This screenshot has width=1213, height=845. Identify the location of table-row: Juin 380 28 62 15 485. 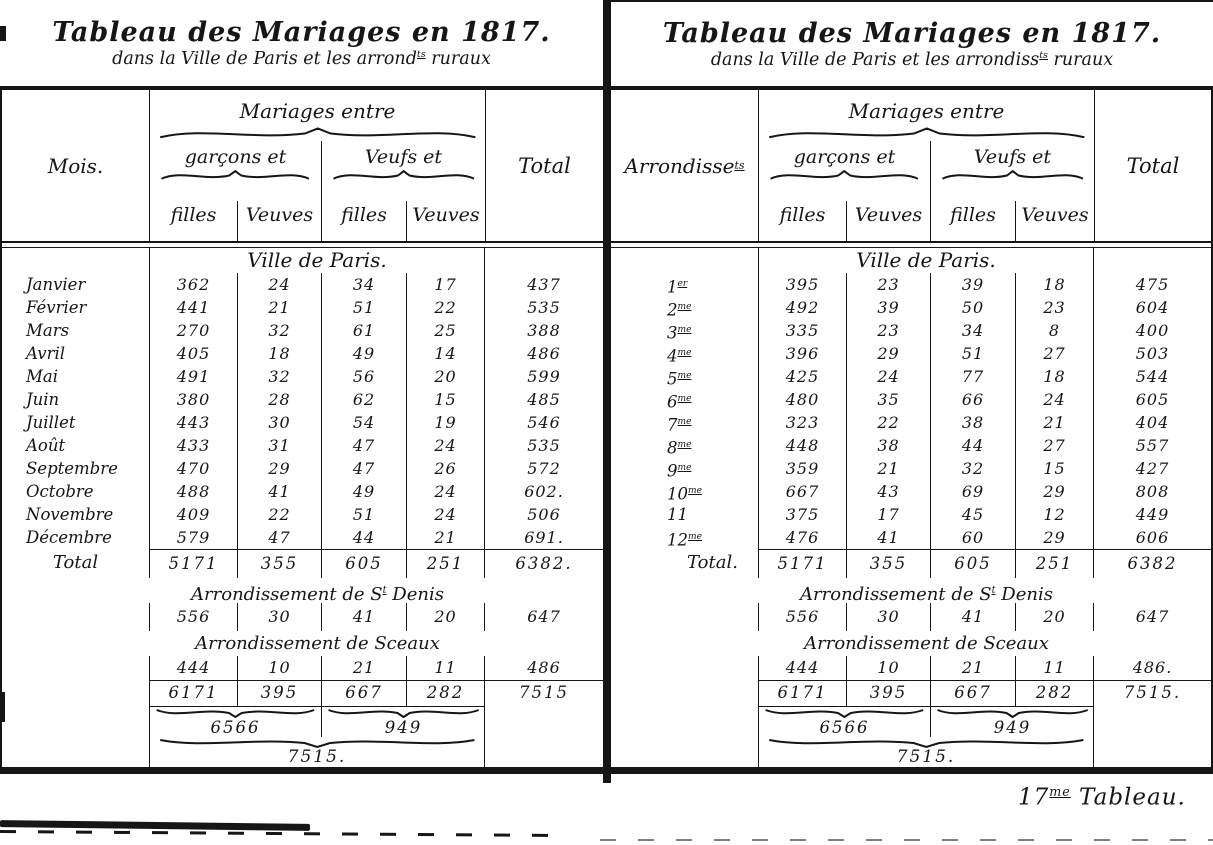
(302, 399).